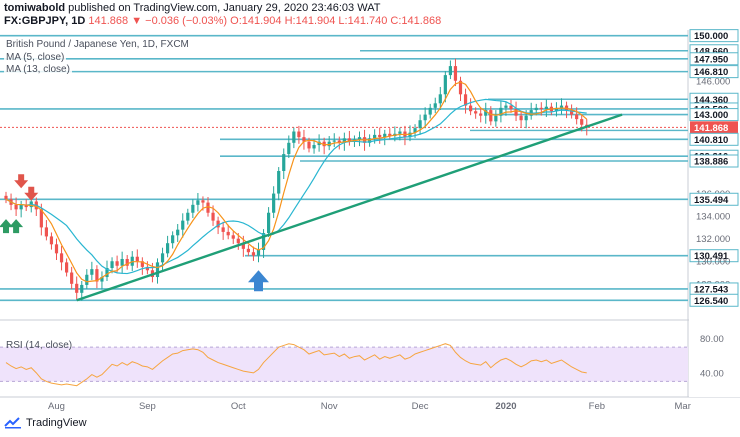 This screenshot has height=437, width=740. Describe the element at coordinates (56, 423) in the screenshot. I see `brand-name: TradingView` at that location.